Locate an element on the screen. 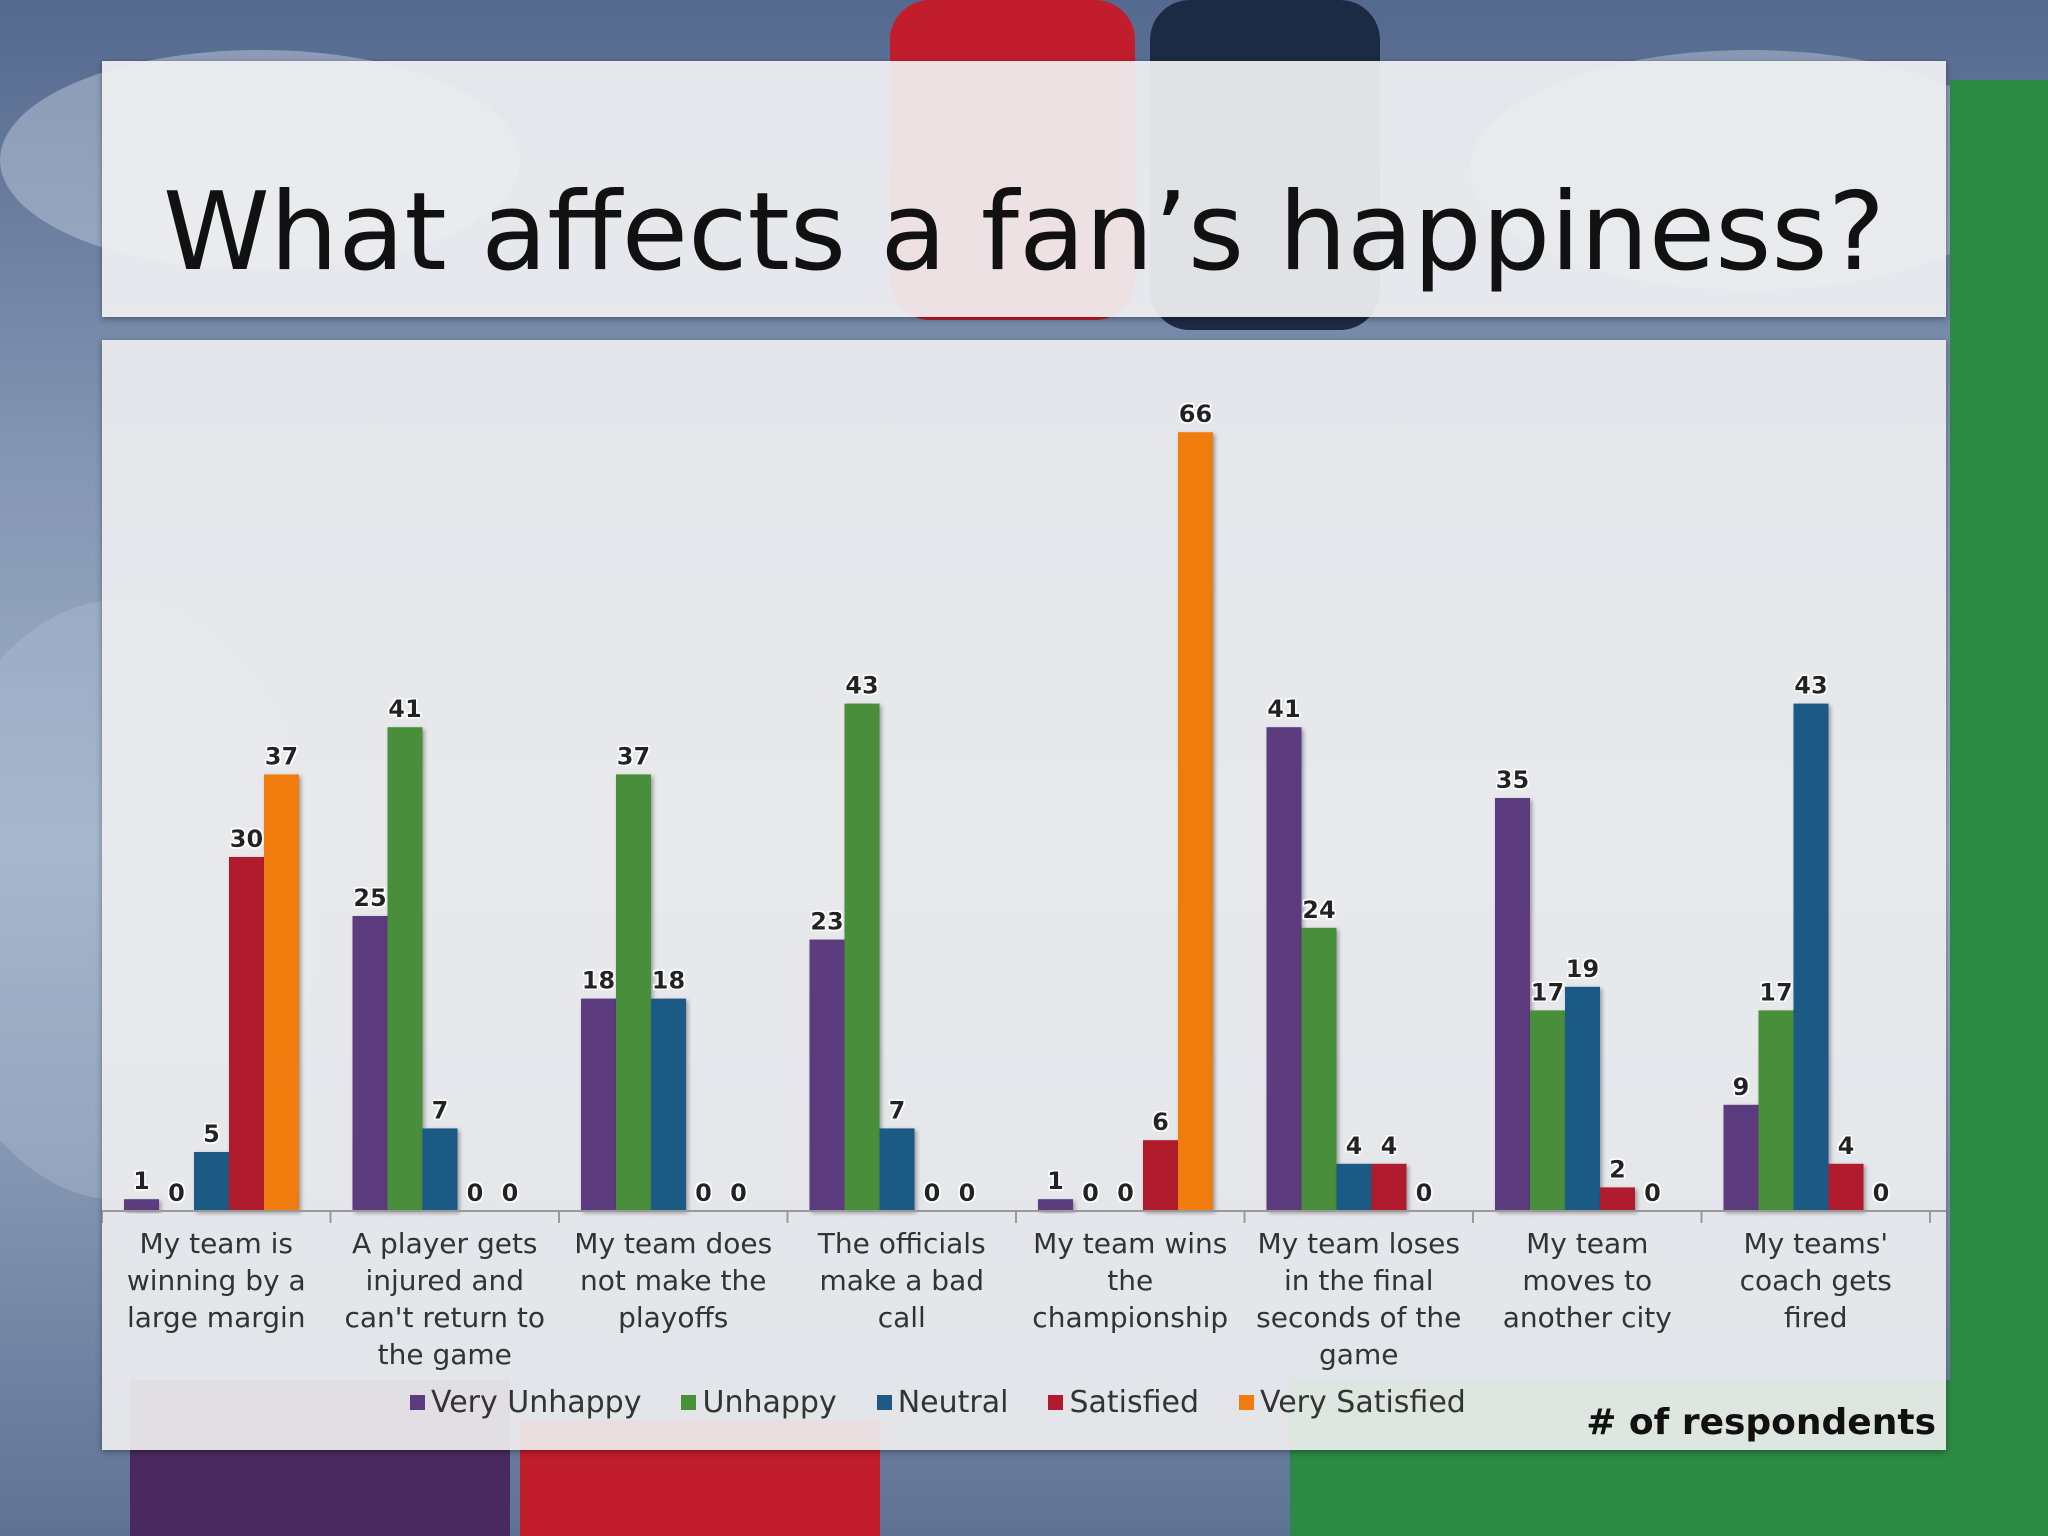 This screenshot has width=2048, height=1536. data-label: 25 is located at coordinates (369, 898).